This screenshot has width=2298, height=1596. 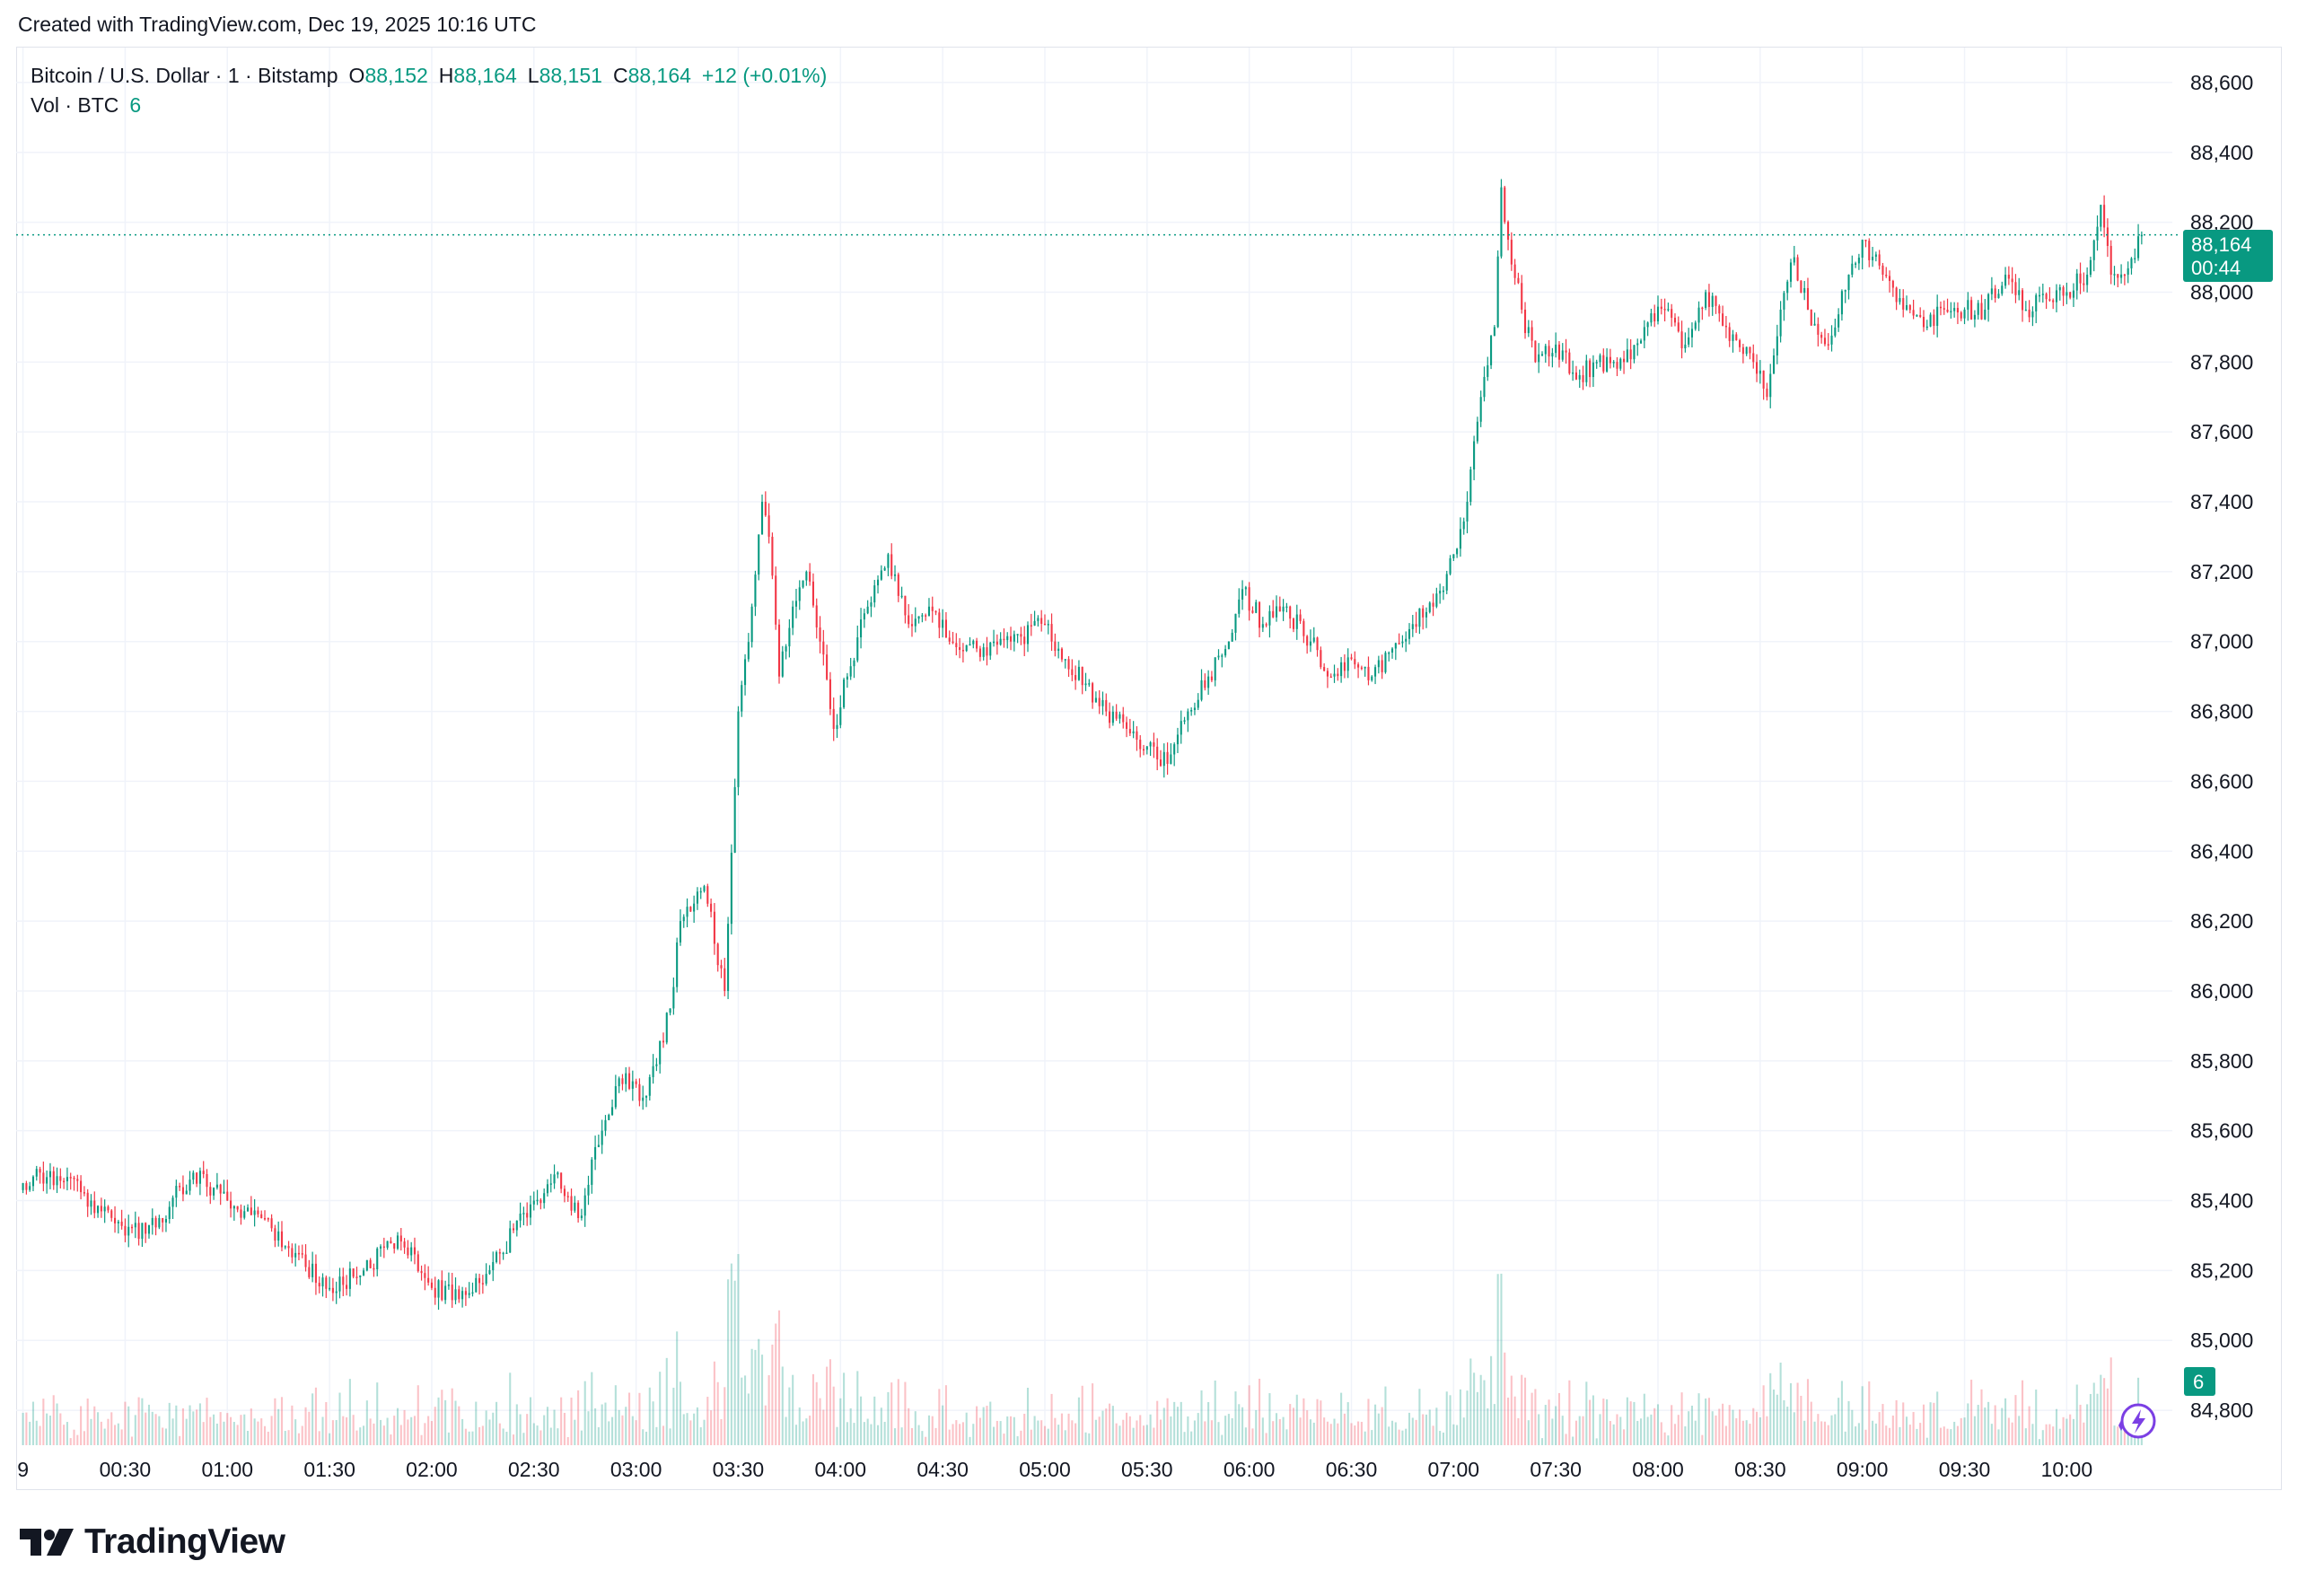 What do you see at coordinates (2221, 361) in the screenshot?
I see `y-tick-label: 87,800` at bounding box center [2221, 361].